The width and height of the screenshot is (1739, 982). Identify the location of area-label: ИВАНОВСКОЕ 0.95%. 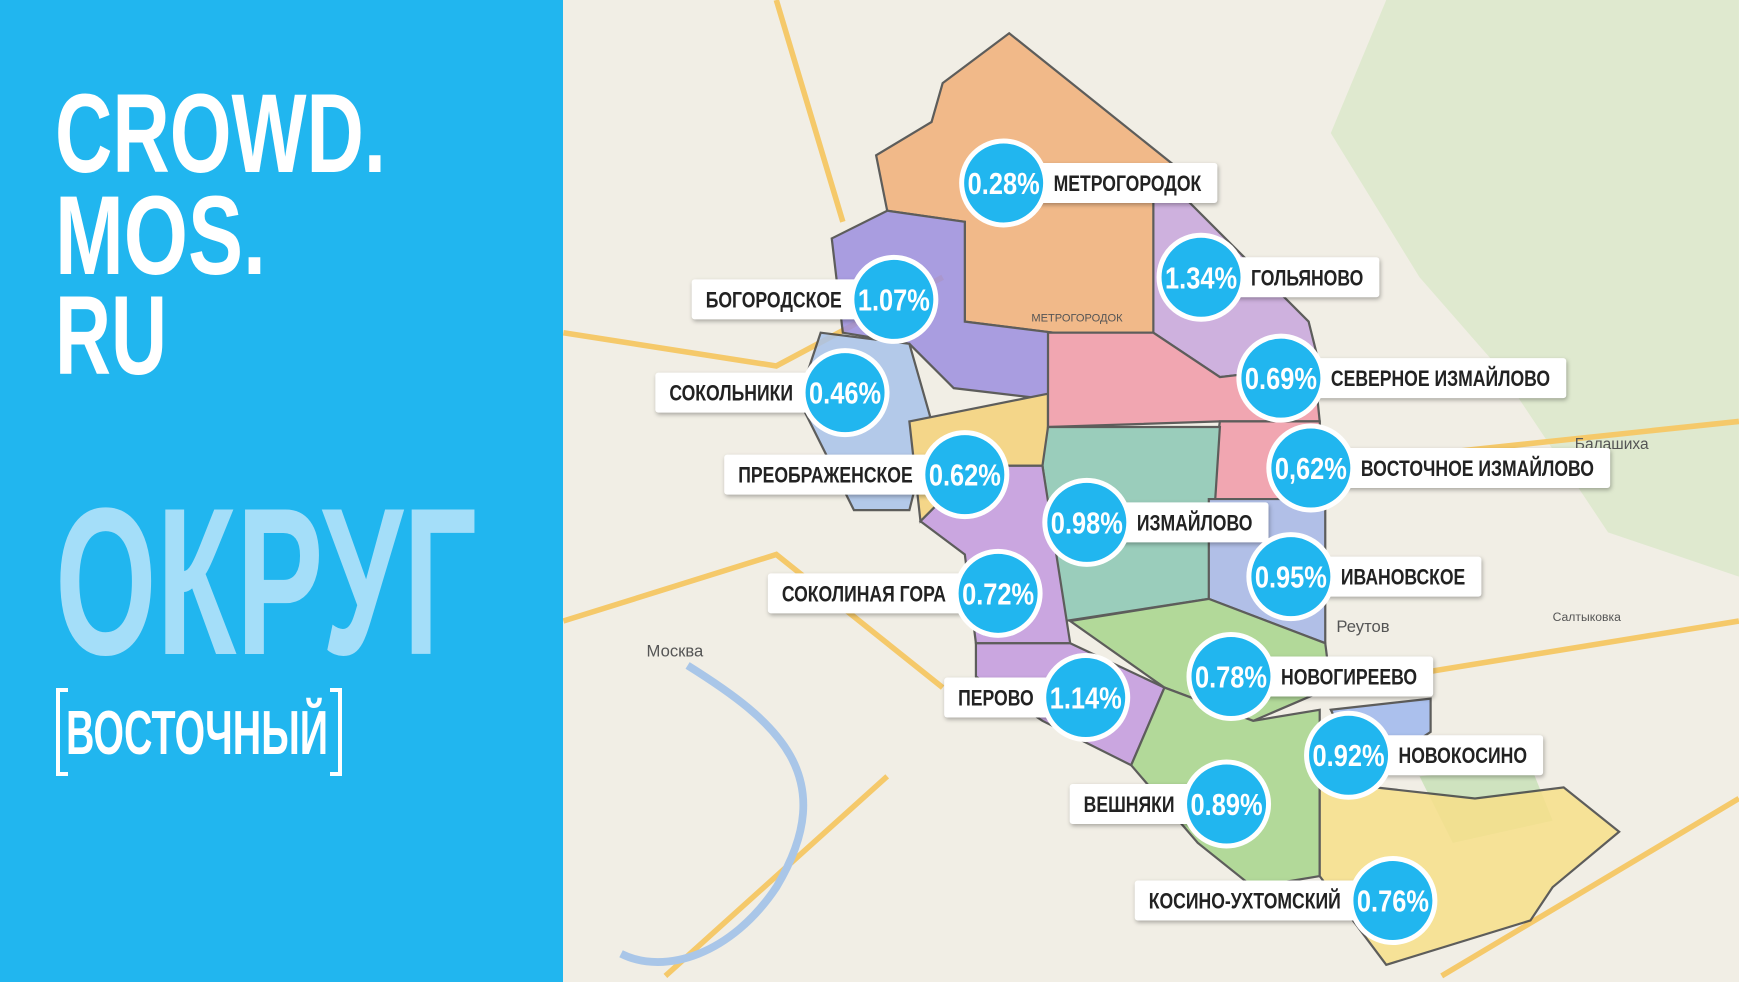
(1364, 577).